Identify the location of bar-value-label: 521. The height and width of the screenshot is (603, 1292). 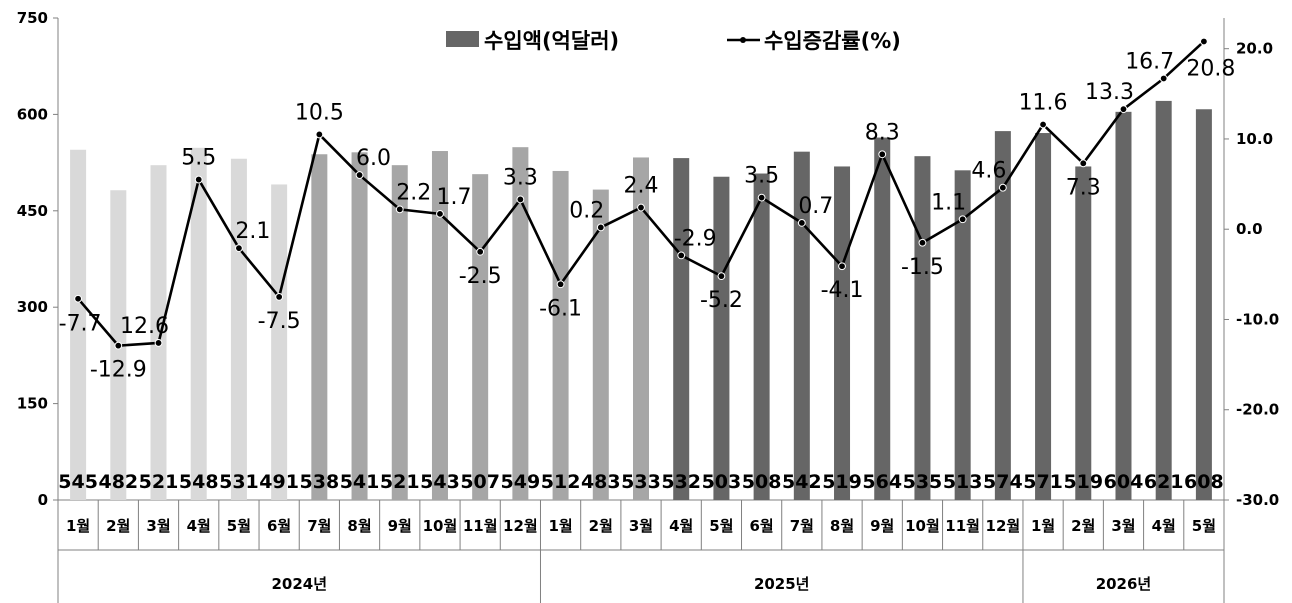
(400, 482).